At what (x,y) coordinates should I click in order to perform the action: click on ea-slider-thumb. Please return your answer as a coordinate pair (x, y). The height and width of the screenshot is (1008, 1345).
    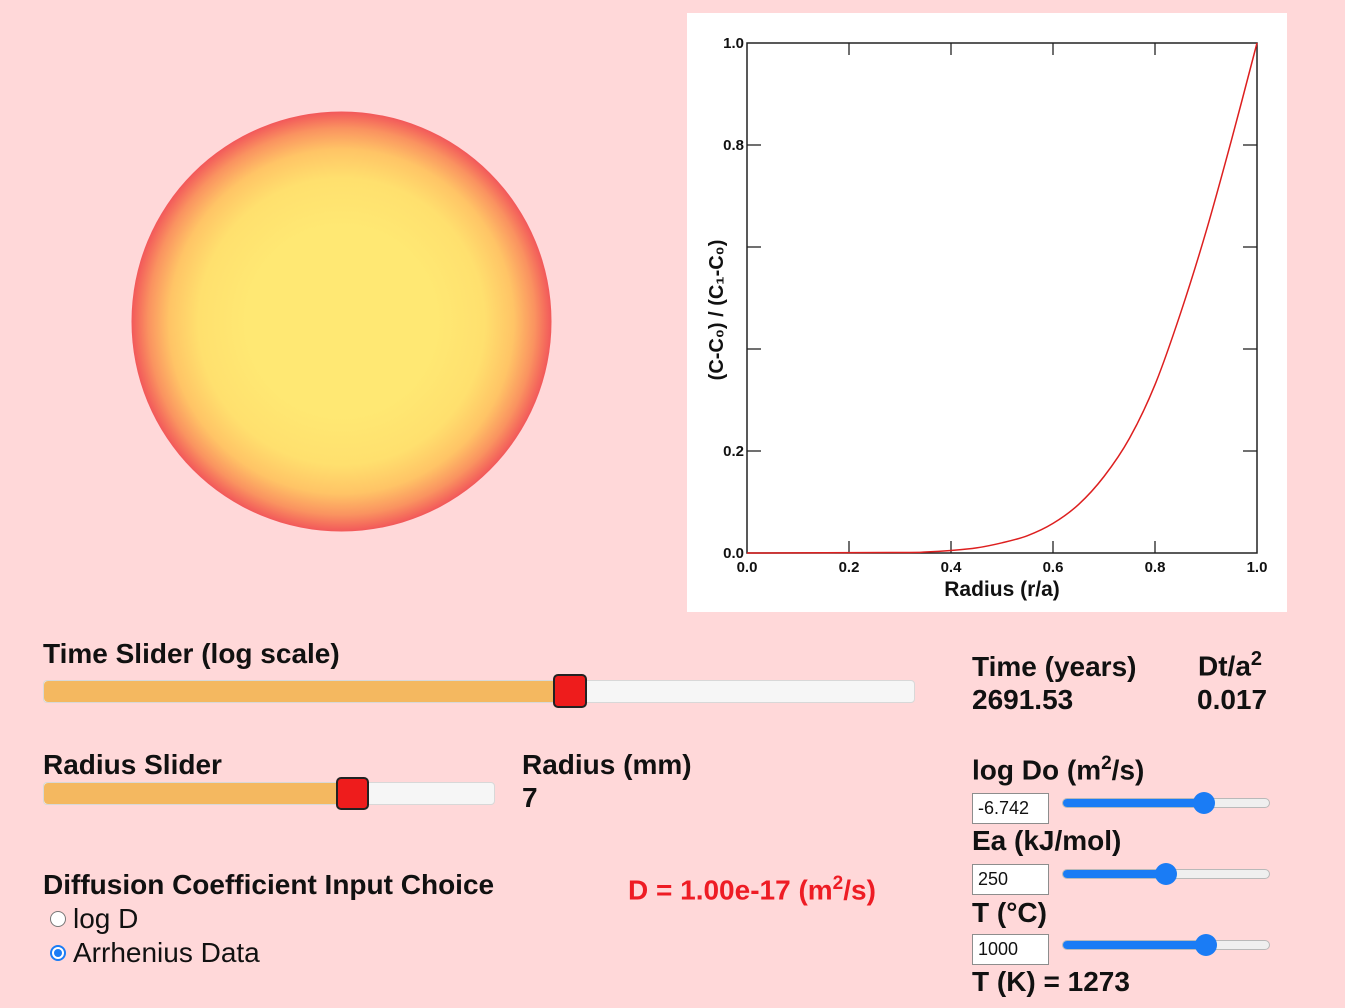
    Looking at the image, I should click on (1166, 874).